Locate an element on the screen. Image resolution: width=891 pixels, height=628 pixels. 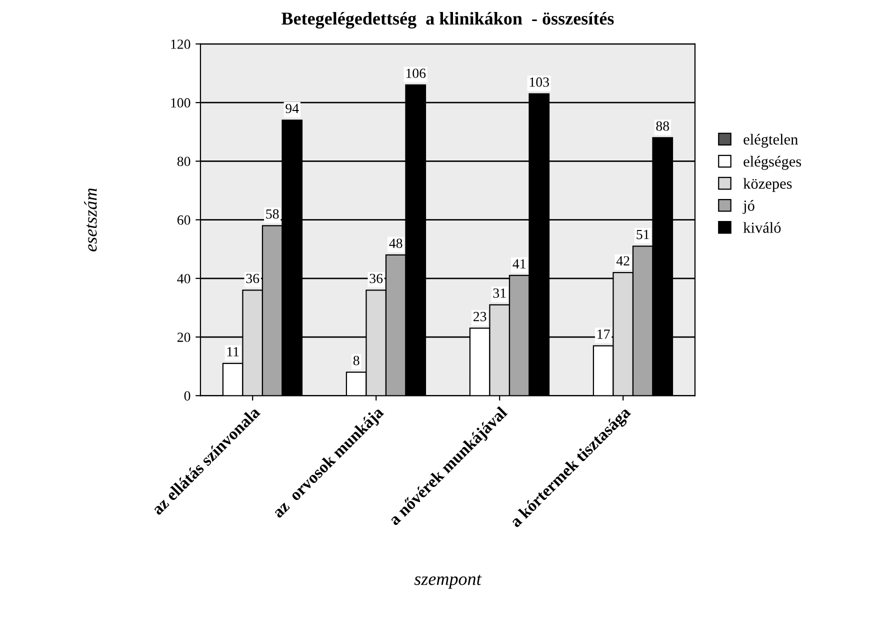
data-label: 17 is located at coordinates (604, 334).